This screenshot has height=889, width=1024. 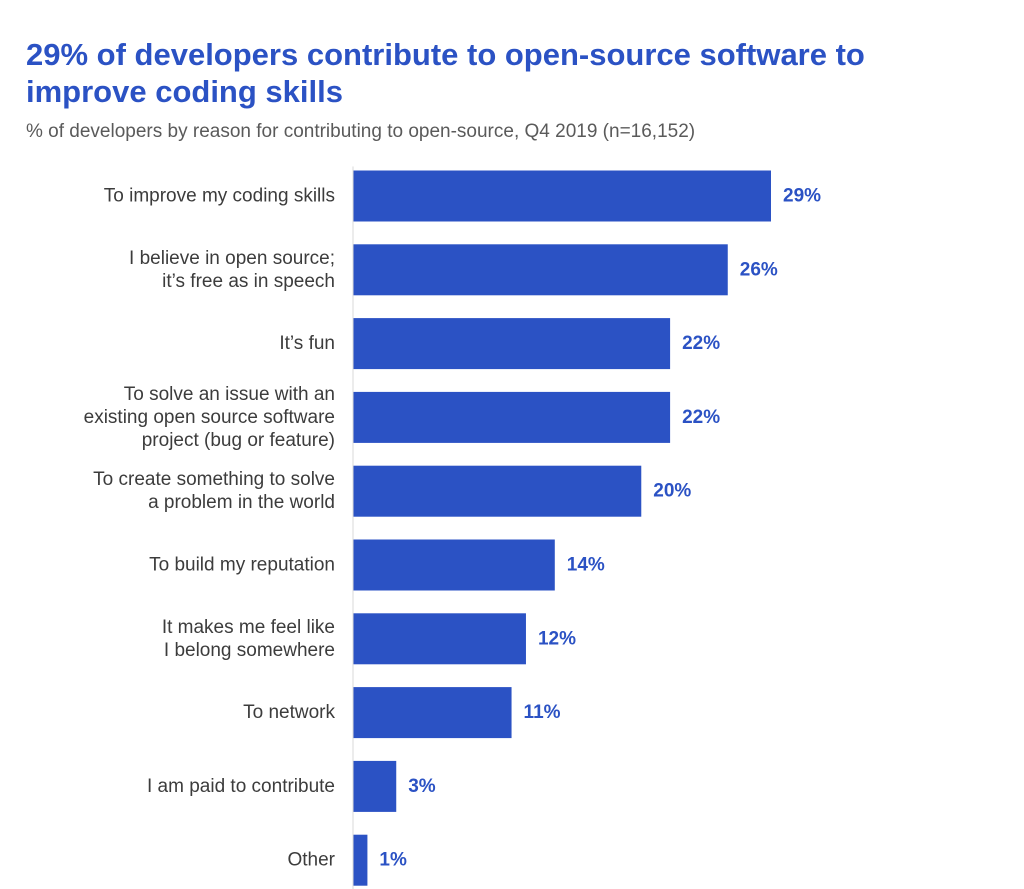 I want to click on category-label-line: existing open source software, so click(x=209, y=417).